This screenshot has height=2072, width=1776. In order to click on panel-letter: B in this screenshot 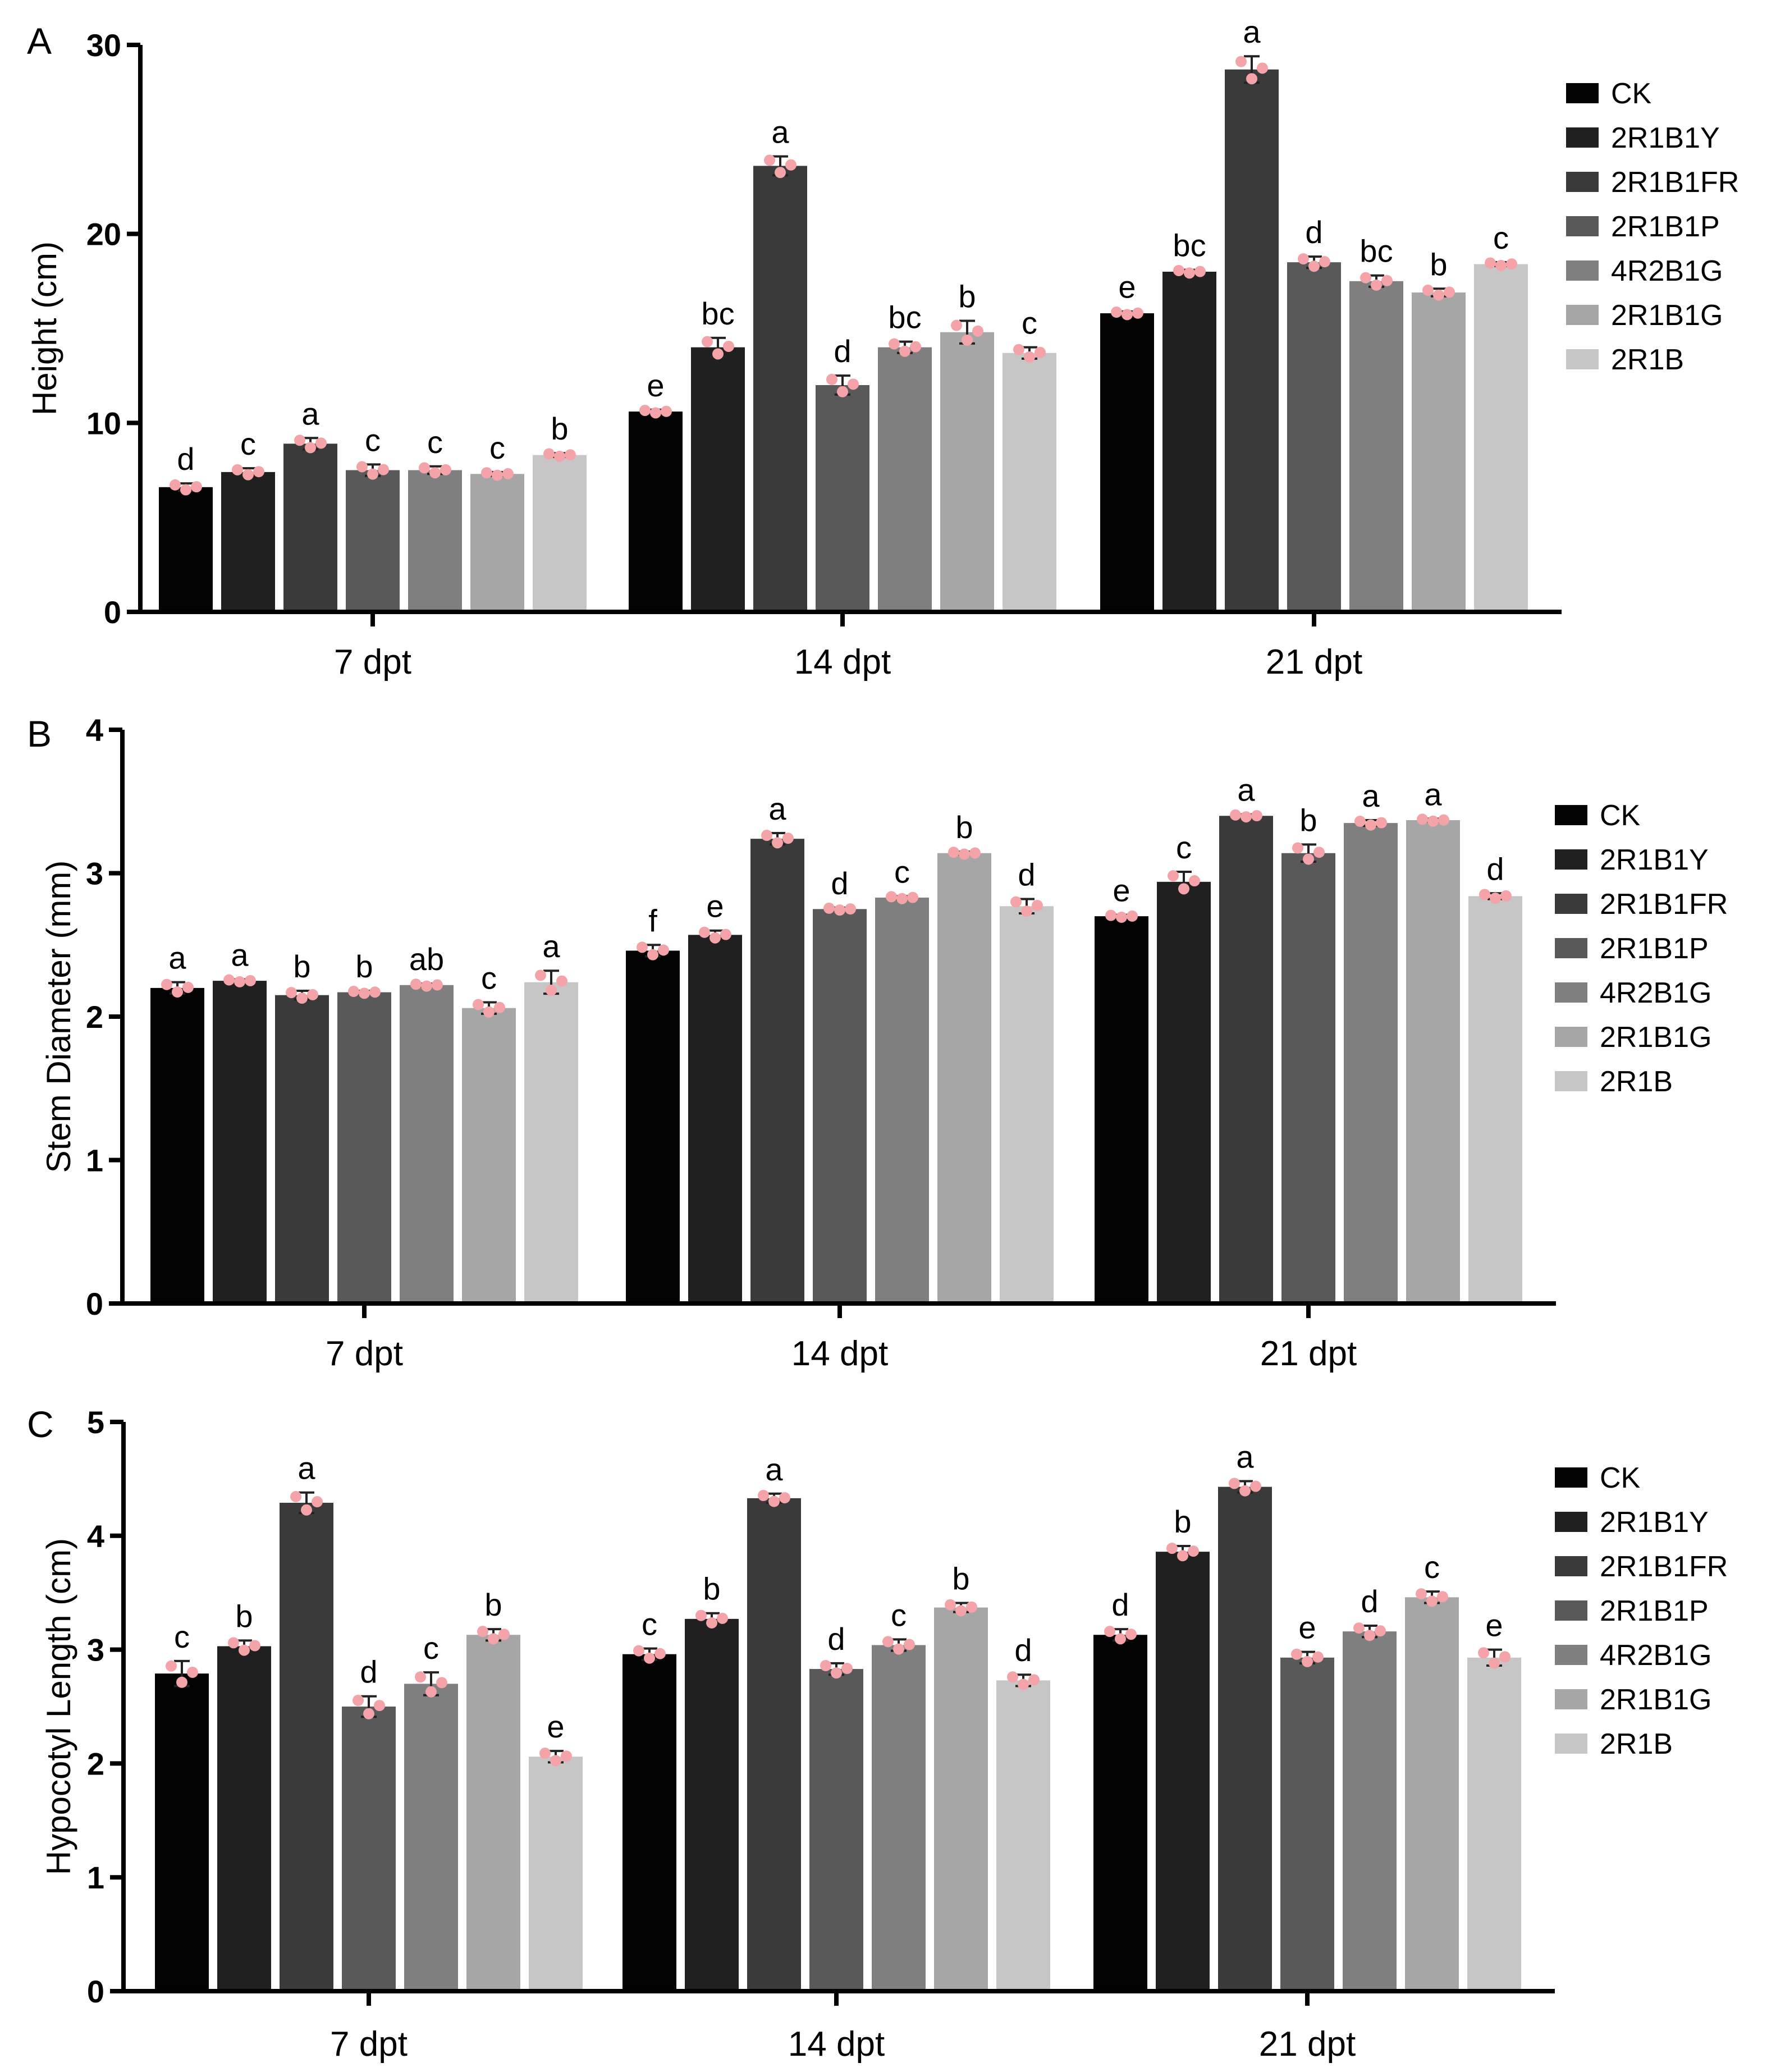, I will do `click(39, 734)`.